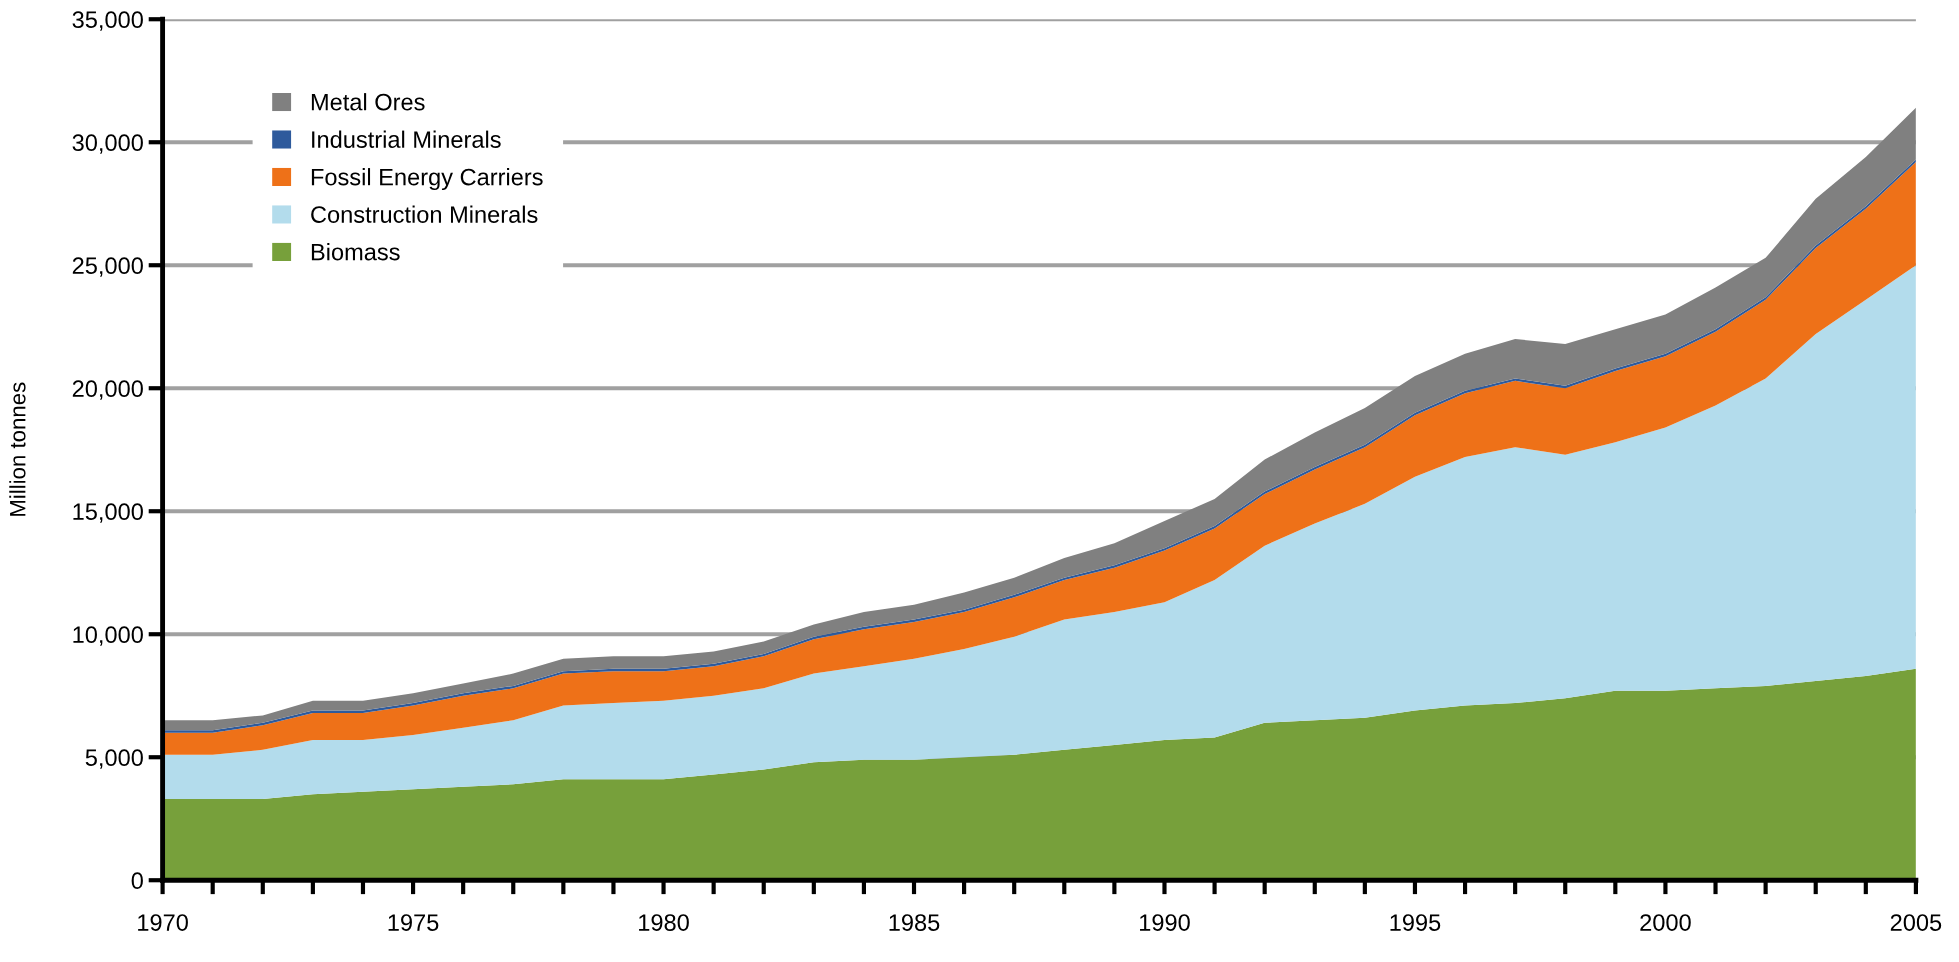  I want to click on legend-label: Construction Minerals, so click(424, 214).